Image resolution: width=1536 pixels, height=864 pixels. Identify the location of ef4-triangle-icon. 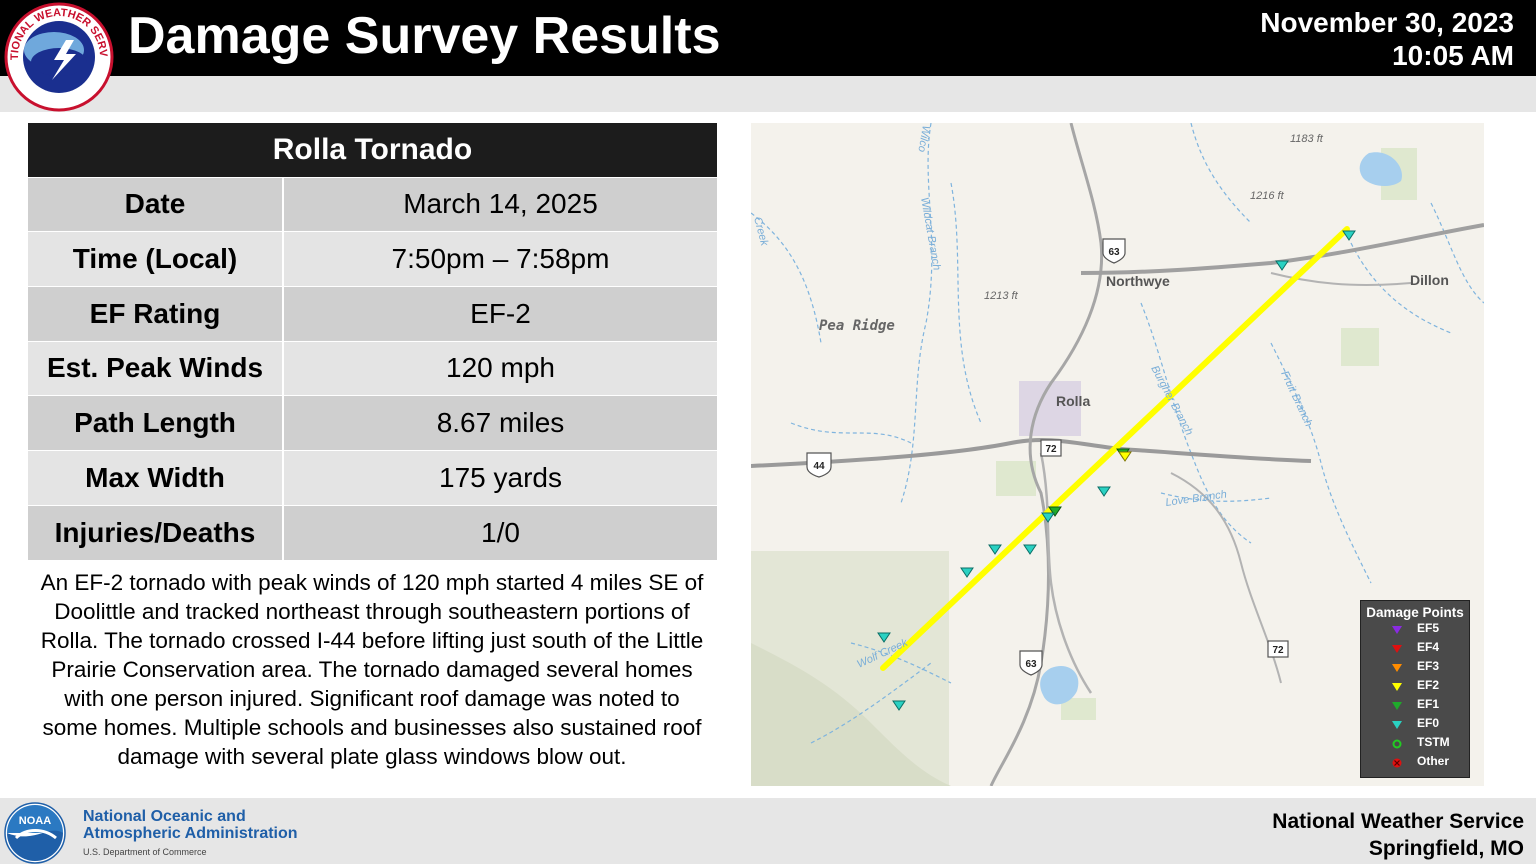
(1397, 649).